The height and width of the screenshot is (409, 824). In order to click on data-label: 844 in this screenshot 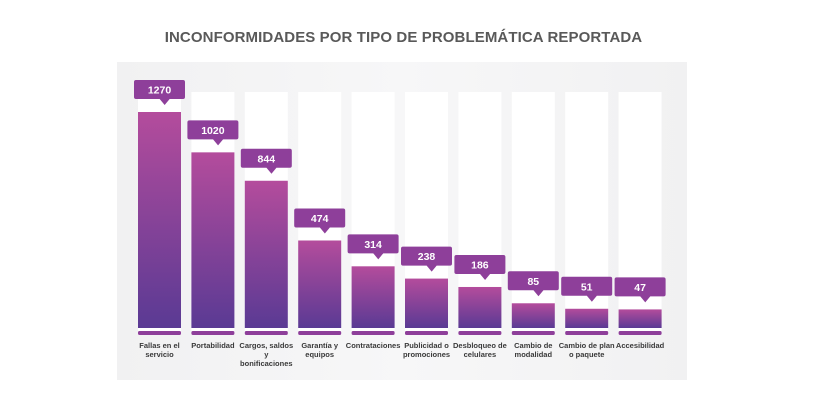, I will do `click(267, 159)`.